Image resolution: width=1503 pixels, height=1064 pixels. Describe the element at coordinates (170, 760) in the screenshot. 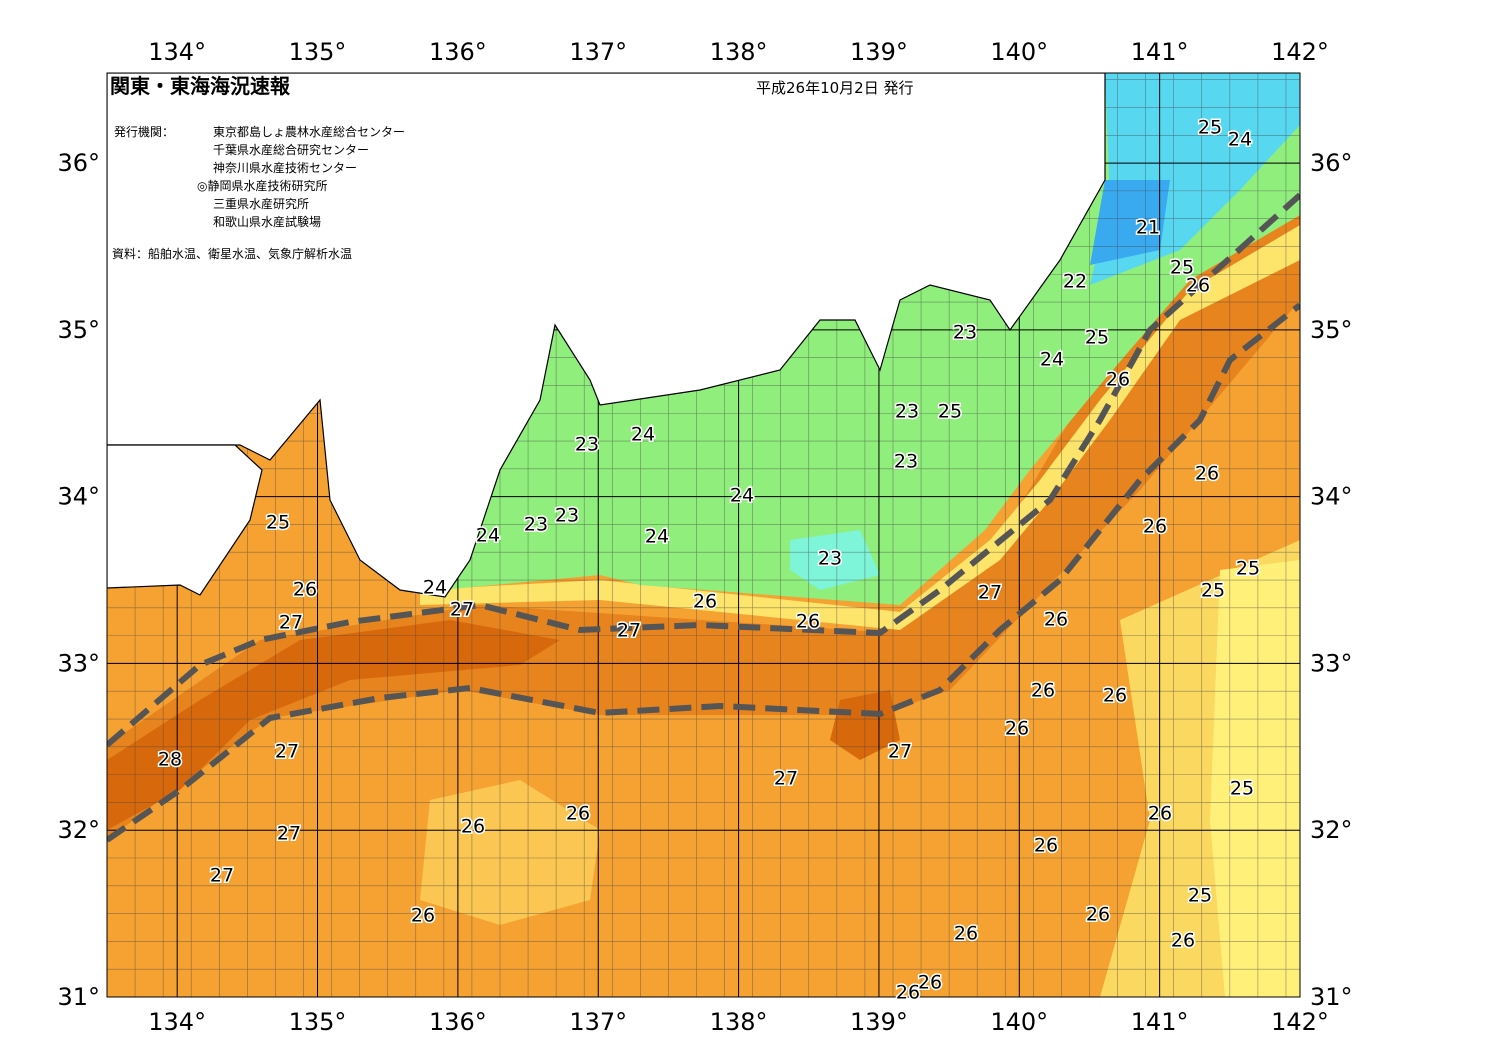

I see `contour-label: 28` at that location.